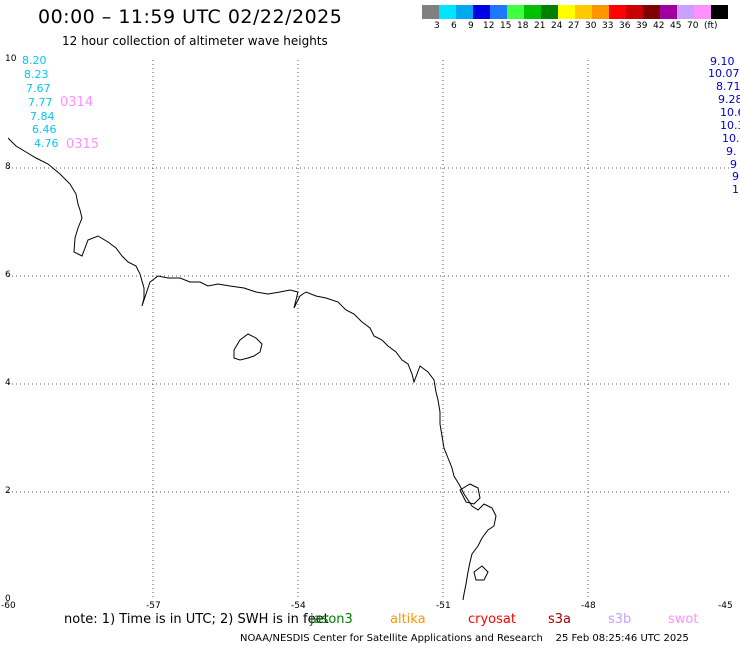 The image size is (740, 650). I want to click on scale-label: 27, so click(574, 26).